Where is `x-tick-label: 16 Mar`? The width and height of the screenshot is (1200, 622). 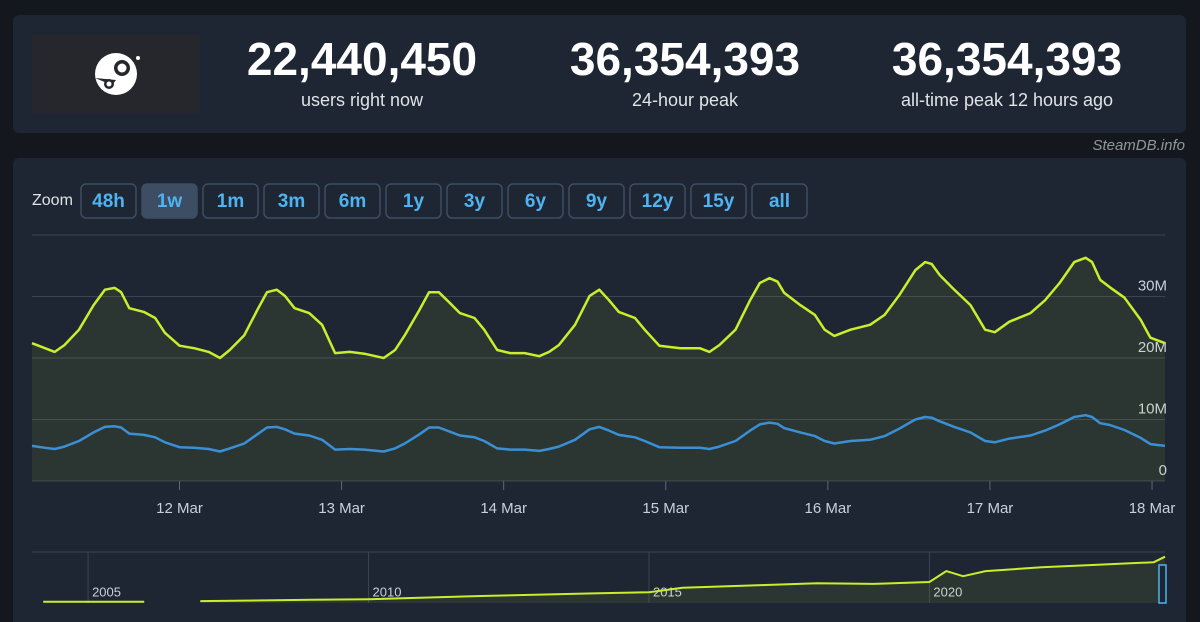
x-tick-label: 16 Mar is located at coordinates (828, 508).